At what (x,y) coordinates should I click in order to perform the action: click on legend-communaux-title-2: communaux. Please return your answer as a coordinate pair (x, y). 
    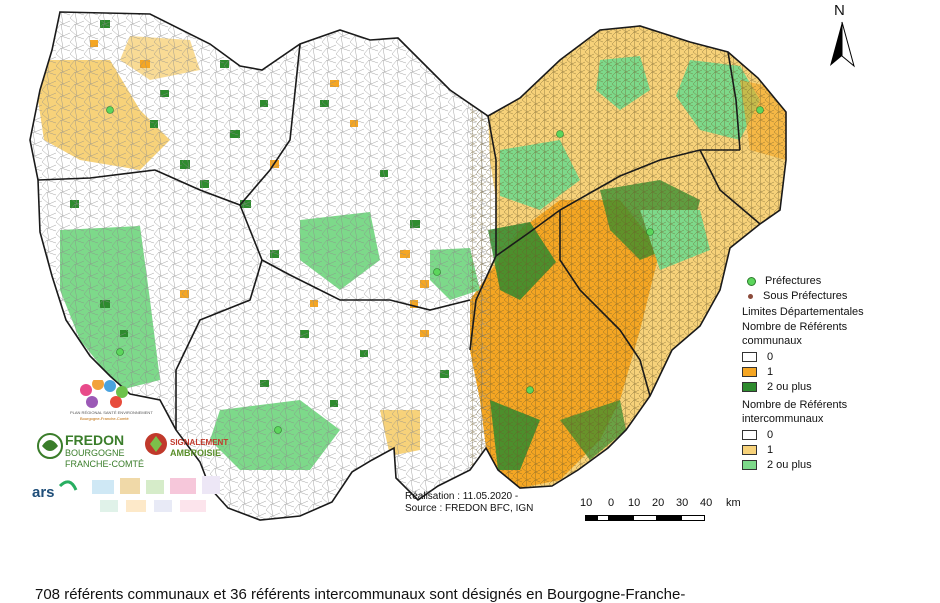
    Looking at the image, I should click on (772, 341).